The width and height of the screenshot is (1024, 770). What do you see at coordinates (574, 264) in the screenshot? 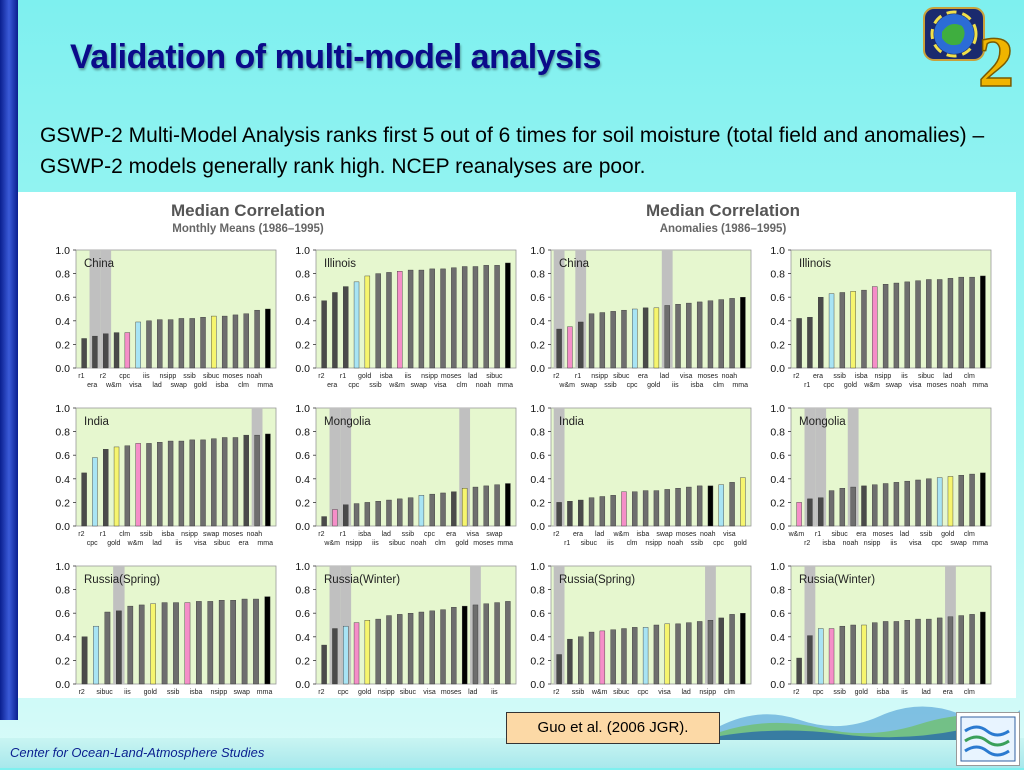
I see `region-label: China` at bounding box center [574, 264].